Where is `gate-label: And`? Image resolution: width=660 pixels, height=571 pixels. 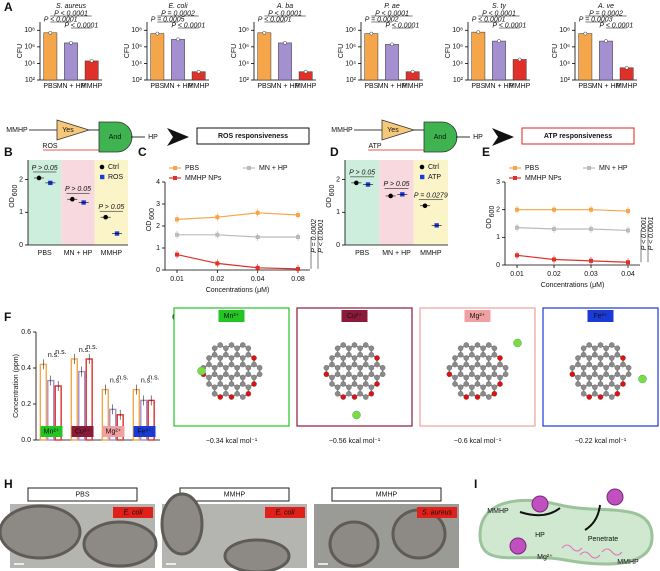 gate-label: And is located at coordinates (440, 137).